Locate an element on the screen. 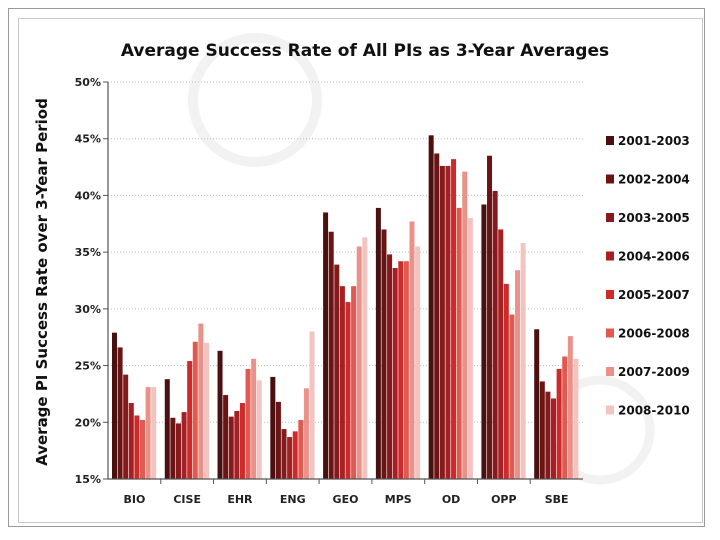 This screenshot has height=540, width=720. bar-mps-2007-2009 is located at coordinates (412, 350).